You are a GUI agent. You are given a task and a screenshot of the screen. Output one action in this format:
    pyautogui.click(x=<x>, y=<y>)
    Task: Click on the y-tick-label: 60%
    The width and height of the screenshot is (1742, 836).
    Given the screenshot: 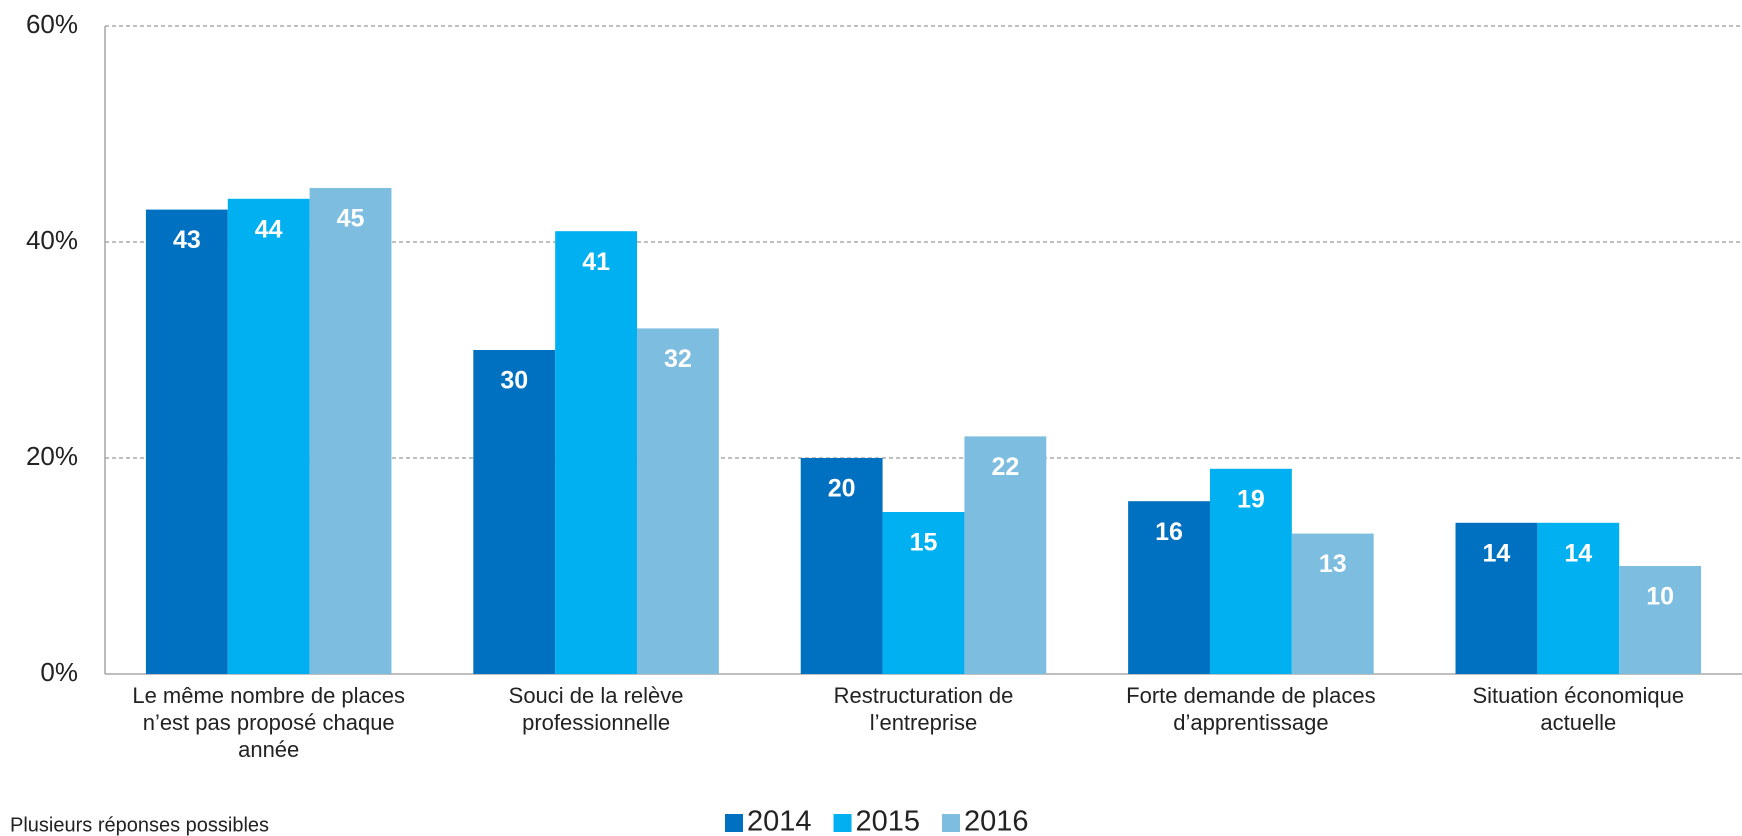 What is the action you would take?
    pyautogui.click(x=52, y=24)
    